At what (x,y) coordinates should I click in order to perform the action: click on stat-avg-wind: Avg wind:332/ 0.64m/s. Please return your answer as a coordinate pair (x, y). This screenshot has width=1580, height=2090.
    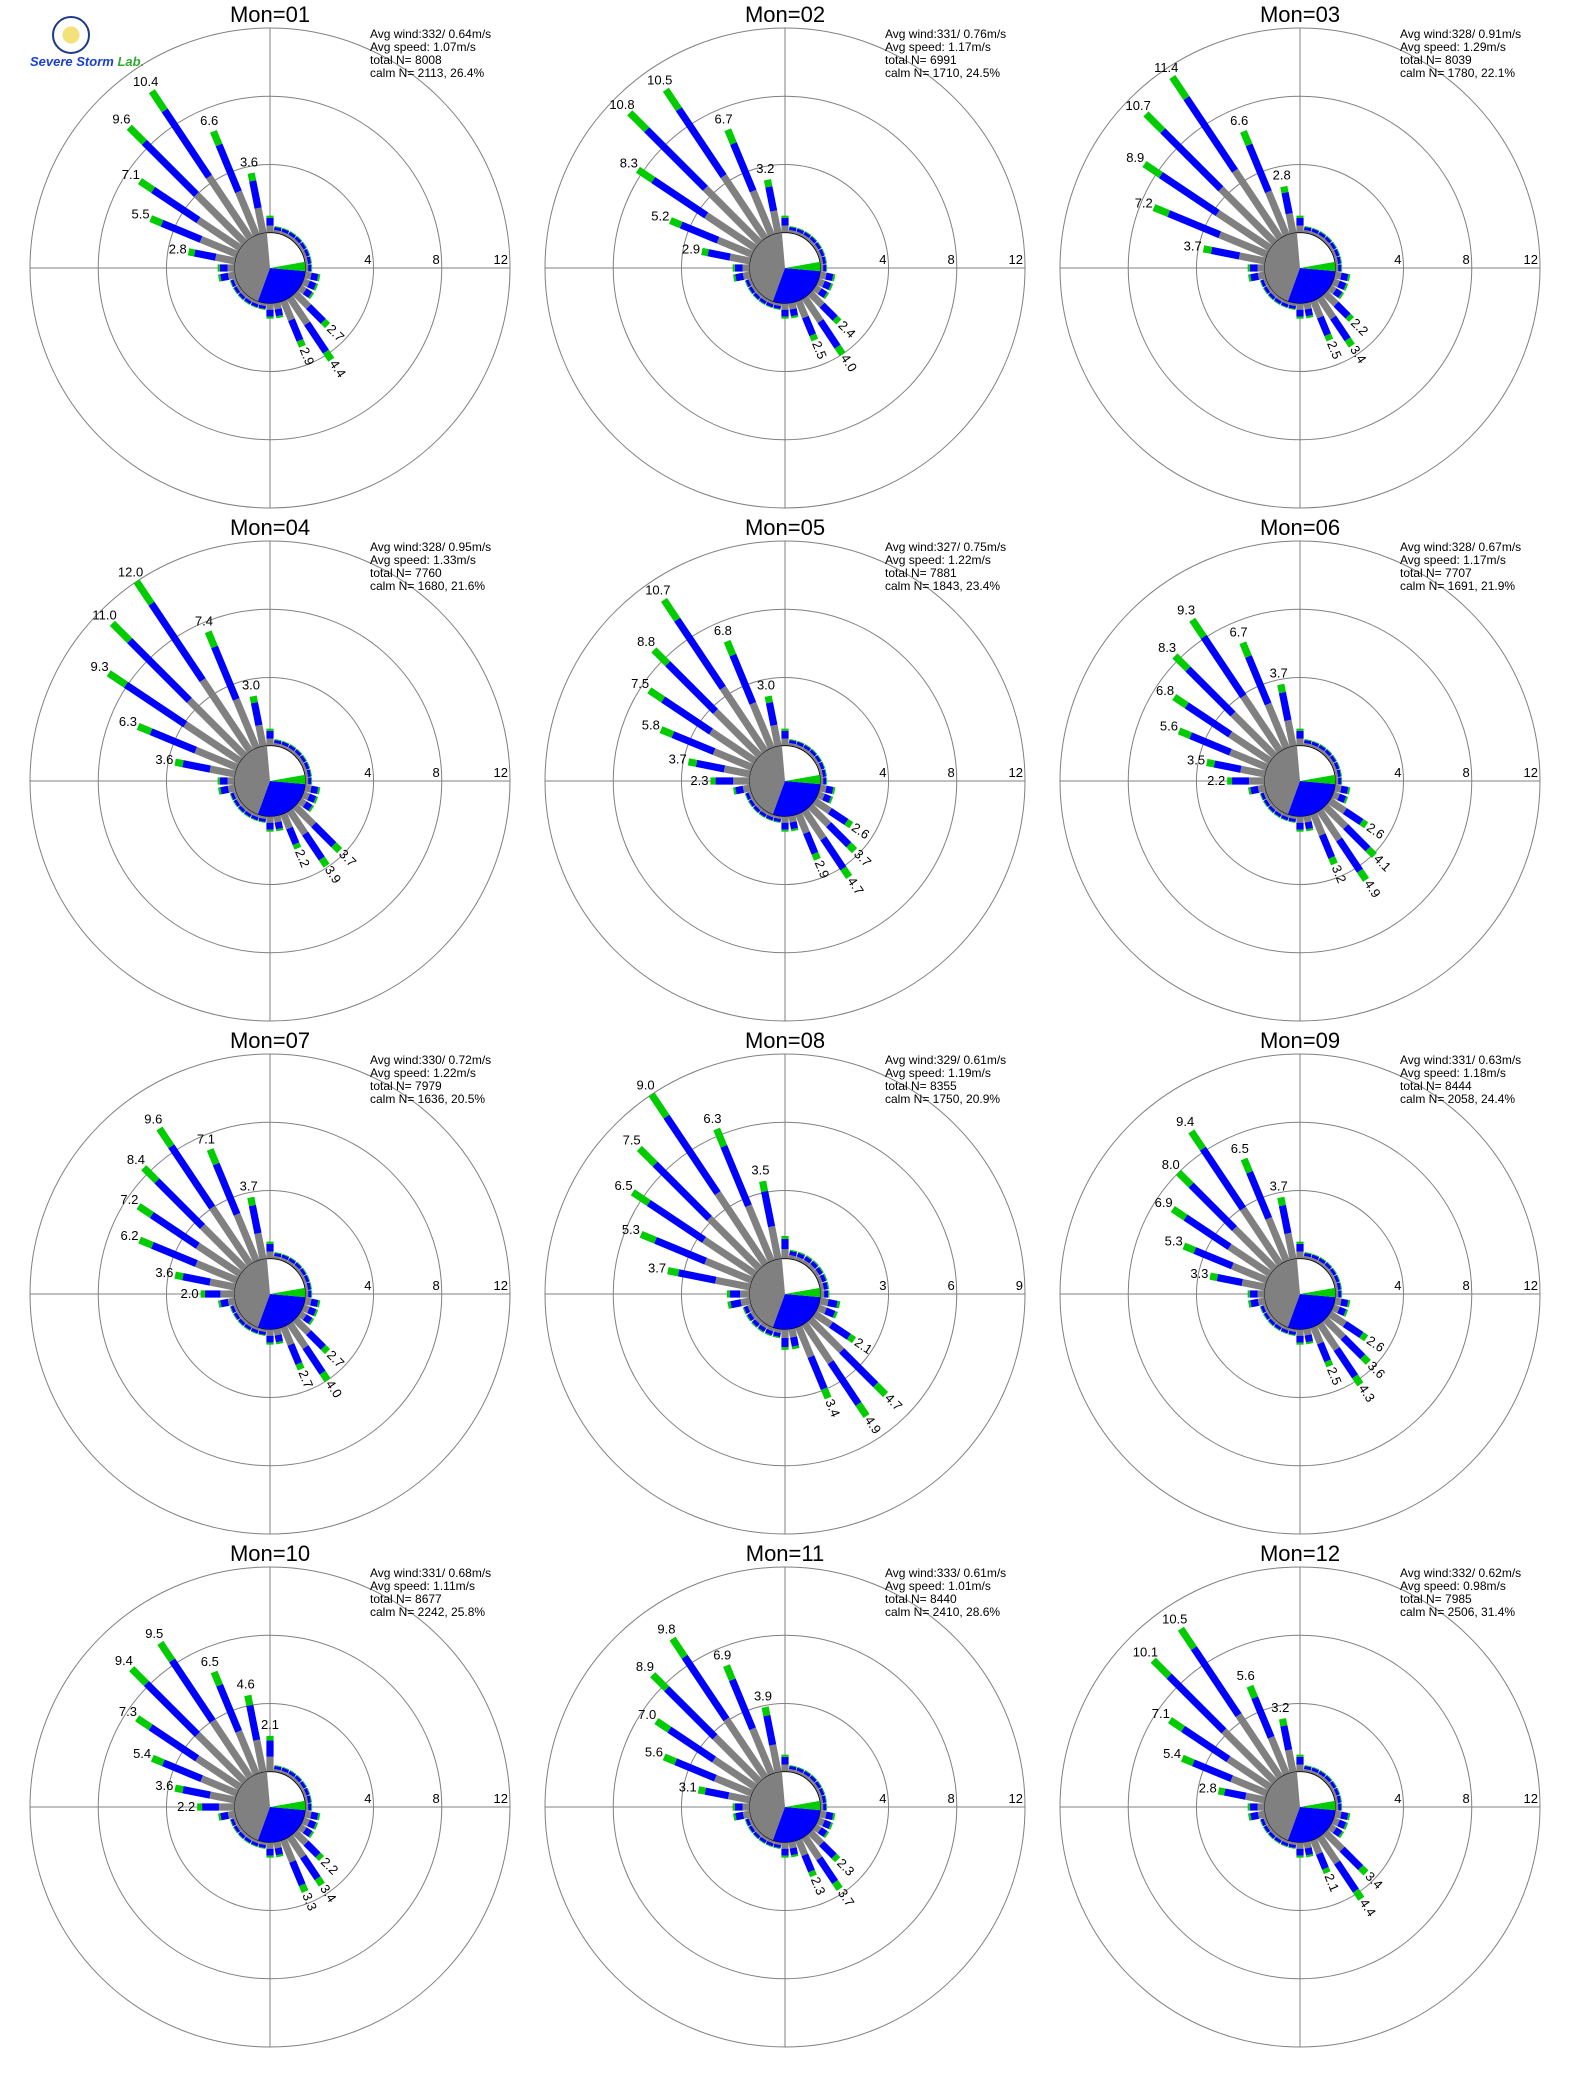
    Looking at the image, I should click on (430, 34).